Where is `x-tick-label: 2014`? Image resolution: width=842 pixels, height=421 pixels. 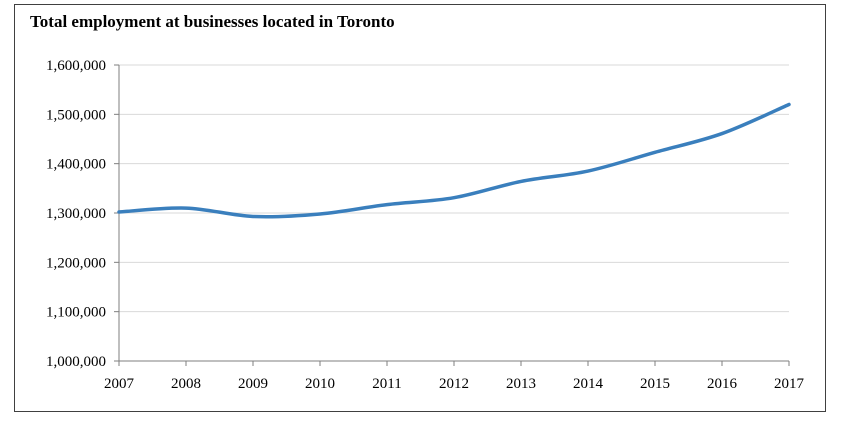
x-tick-label: 2014 is located at coordinates (588, 384).